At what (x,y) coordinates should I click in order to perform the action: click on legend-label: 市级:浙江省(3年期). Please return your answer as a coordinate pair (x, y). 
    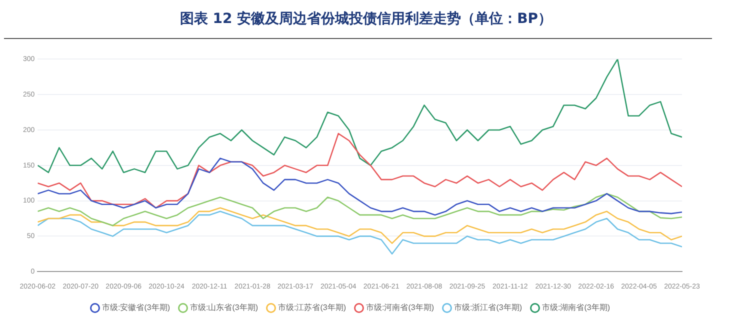
    Looking at the image, I should click on (488, 307).